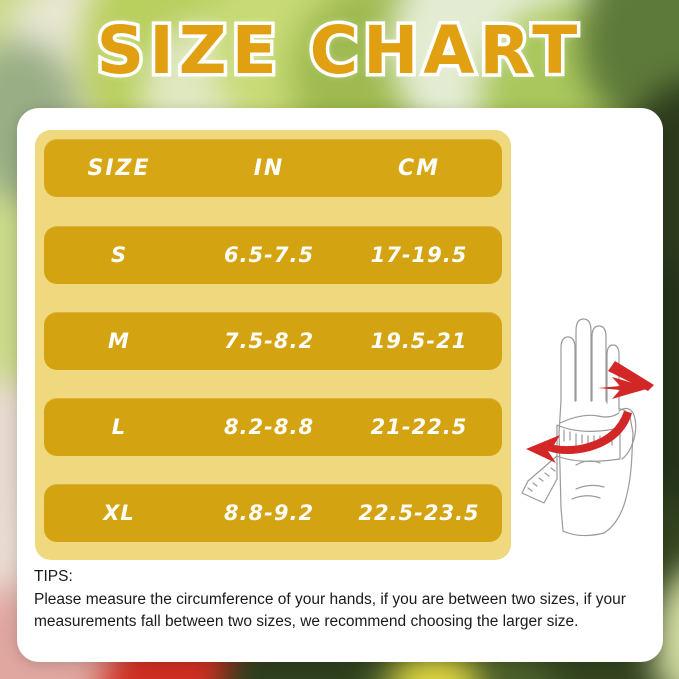 This screenshot has width=679, height=679. I want to click on hand-measurement-diagram, so click(588, 420).